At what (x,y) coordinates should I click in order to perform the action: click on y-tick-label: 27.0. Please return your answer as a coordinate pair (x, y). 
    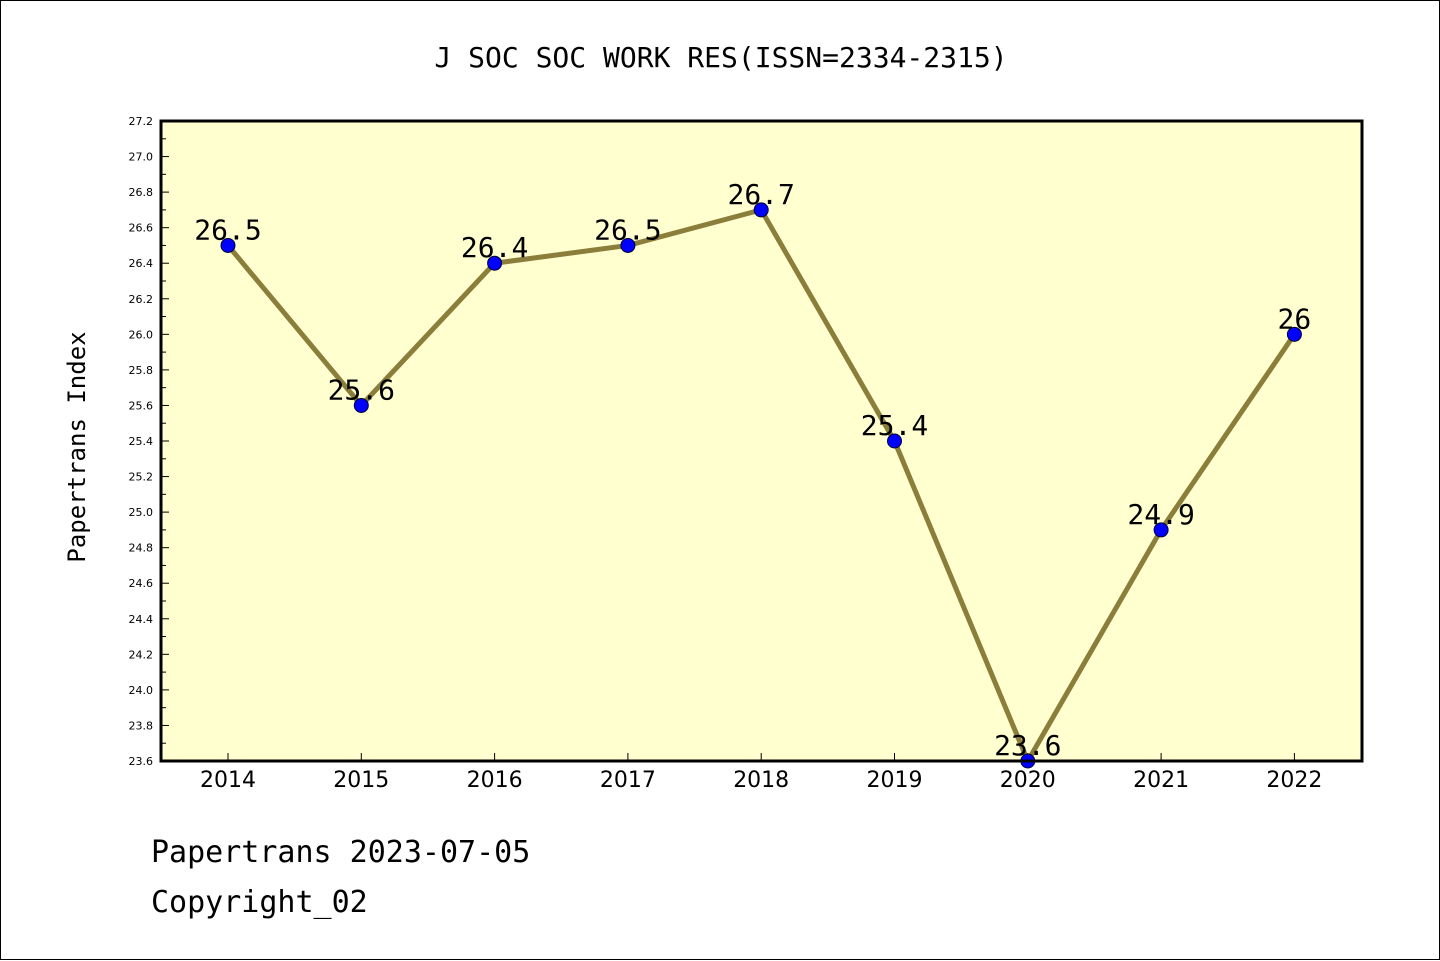
    Looking at the image, I should click on (141, 157).